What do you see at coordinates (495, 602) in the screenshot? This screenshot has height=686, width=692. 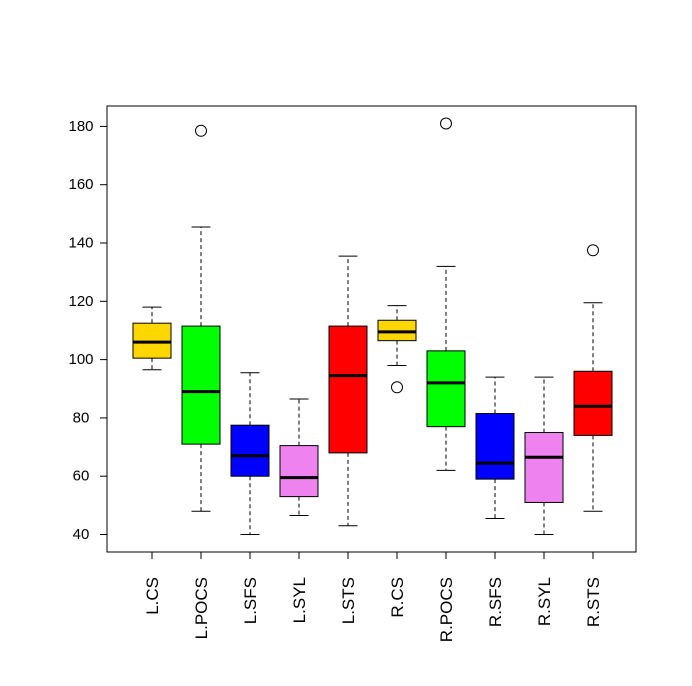 I see `x-tick-label: R.SFS` at bounding box center [495, 602].